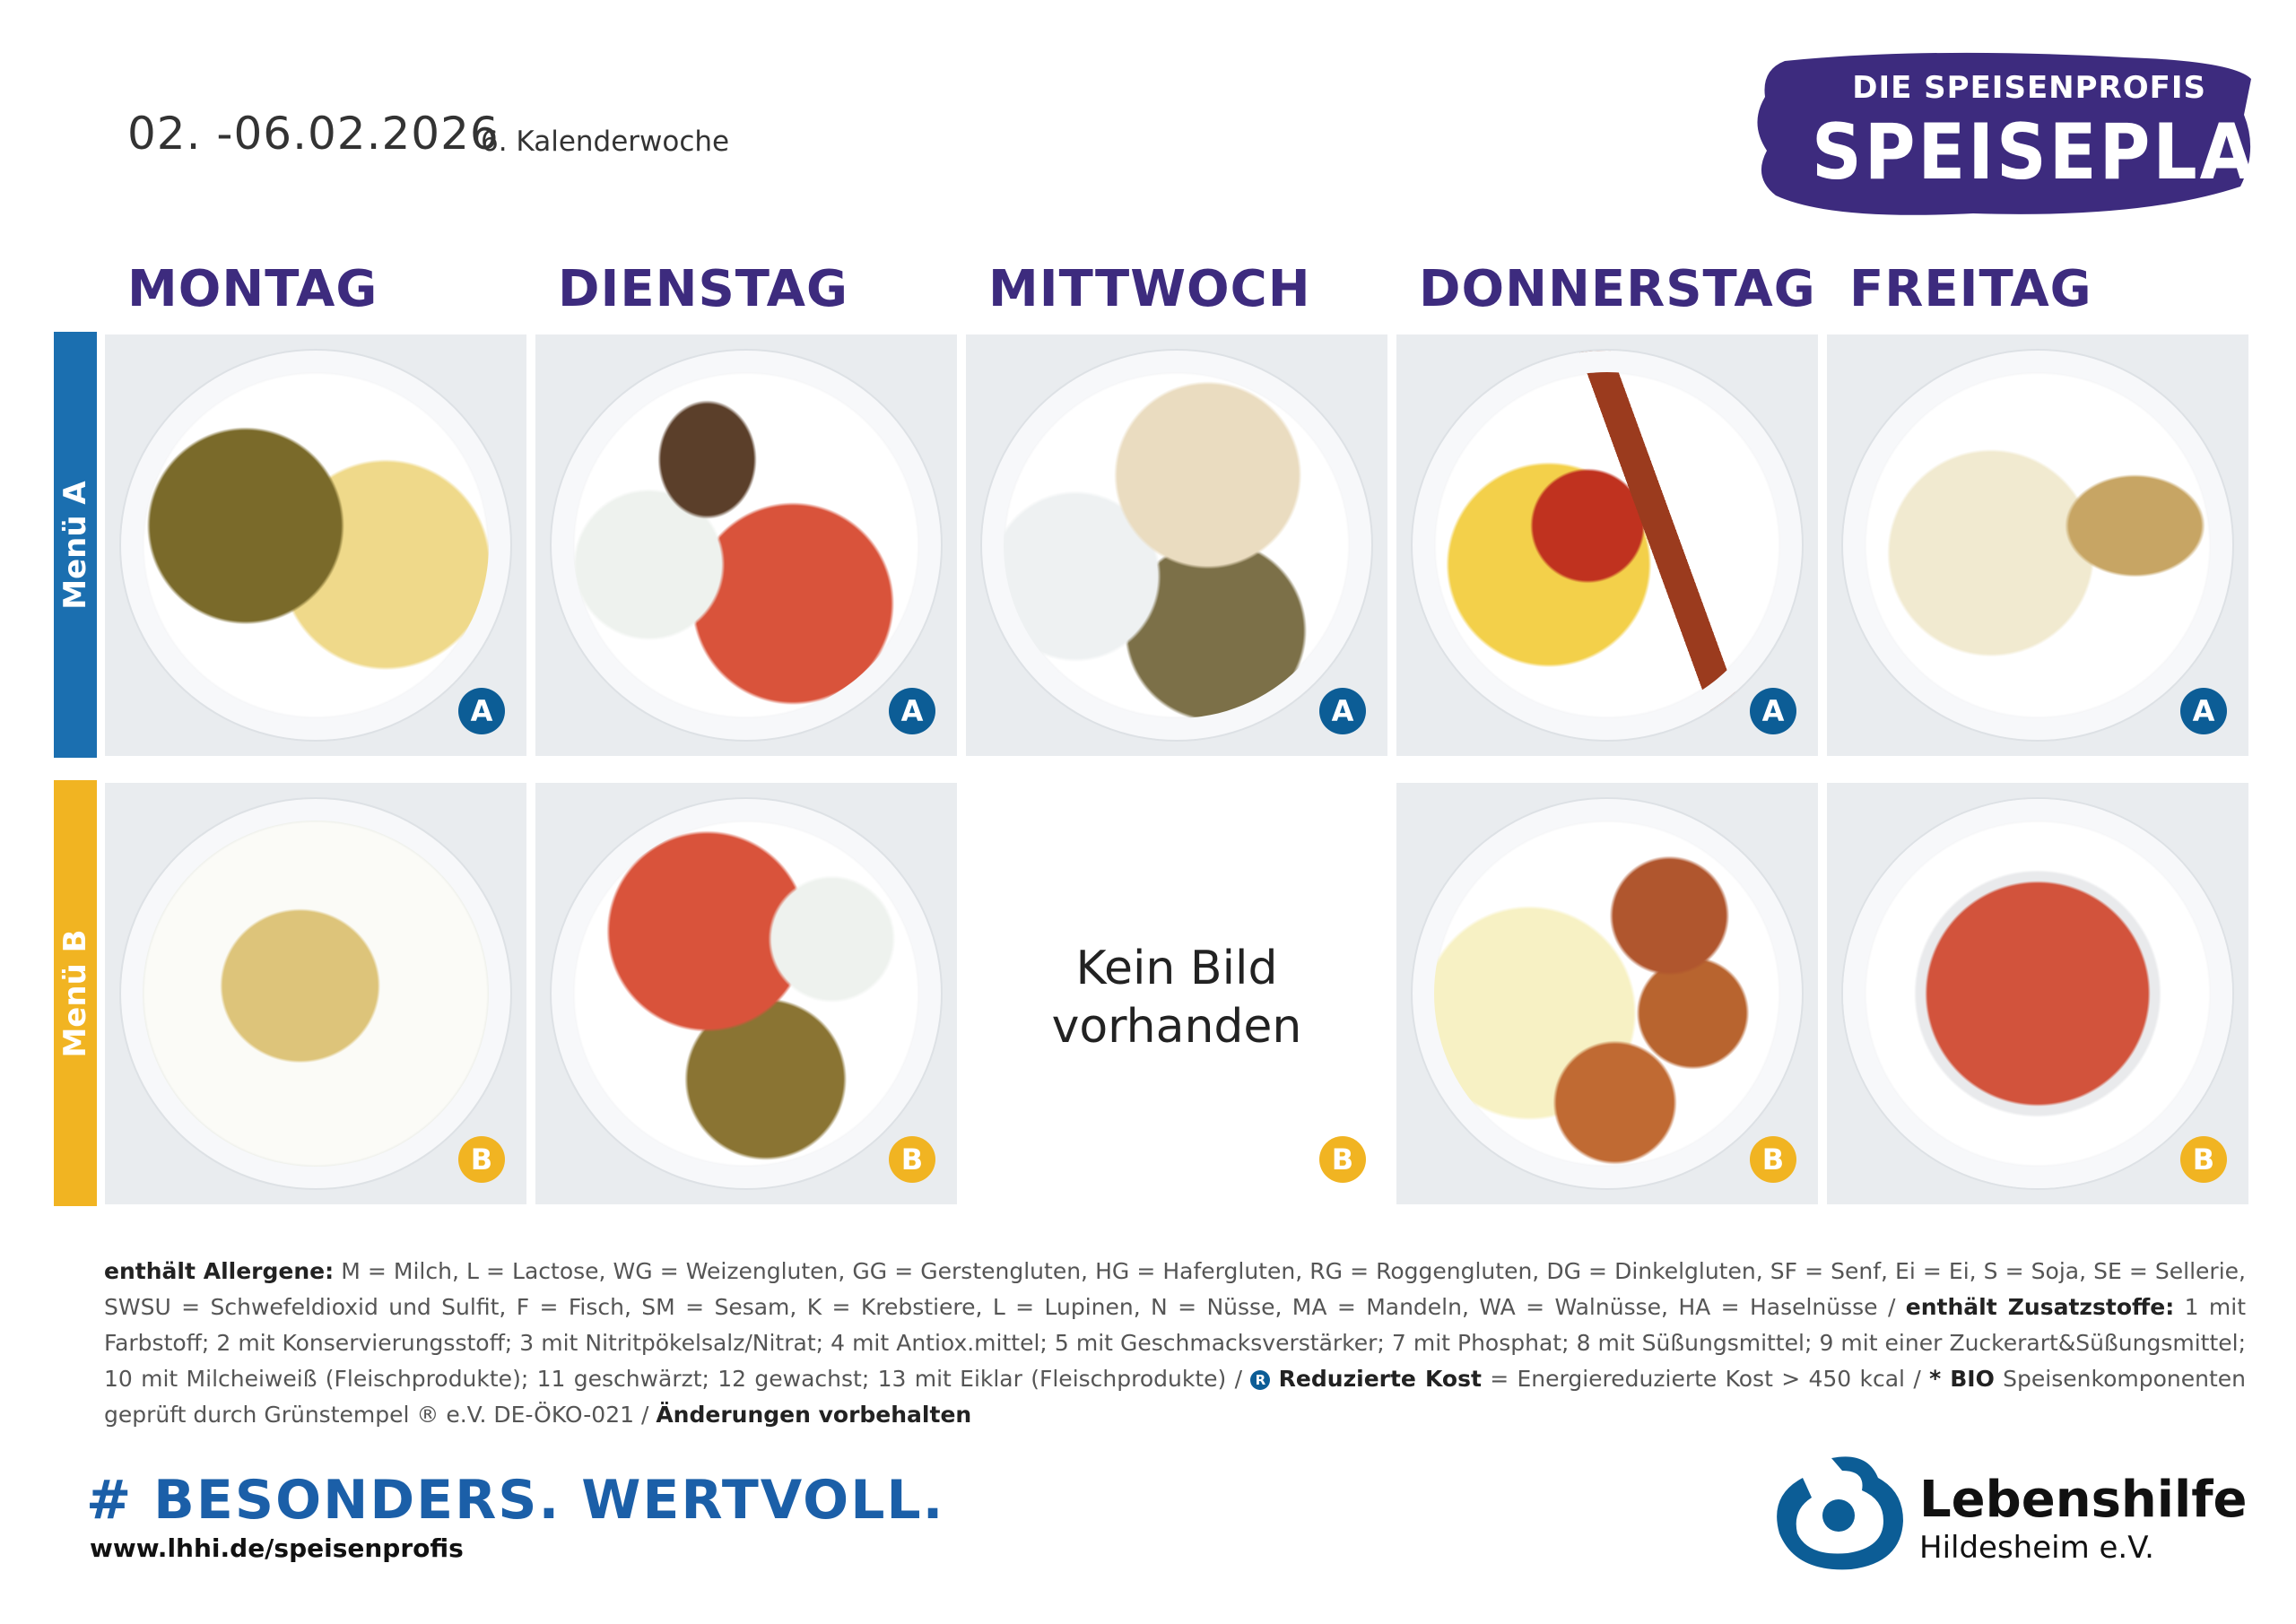 The height and width of the screenshot is (1624, 2296). What do you see at coordinates (1840, 1513) in the screenshot?
I see `lebenshilfe-logo-icon` at bounding box center [1840, 1513].